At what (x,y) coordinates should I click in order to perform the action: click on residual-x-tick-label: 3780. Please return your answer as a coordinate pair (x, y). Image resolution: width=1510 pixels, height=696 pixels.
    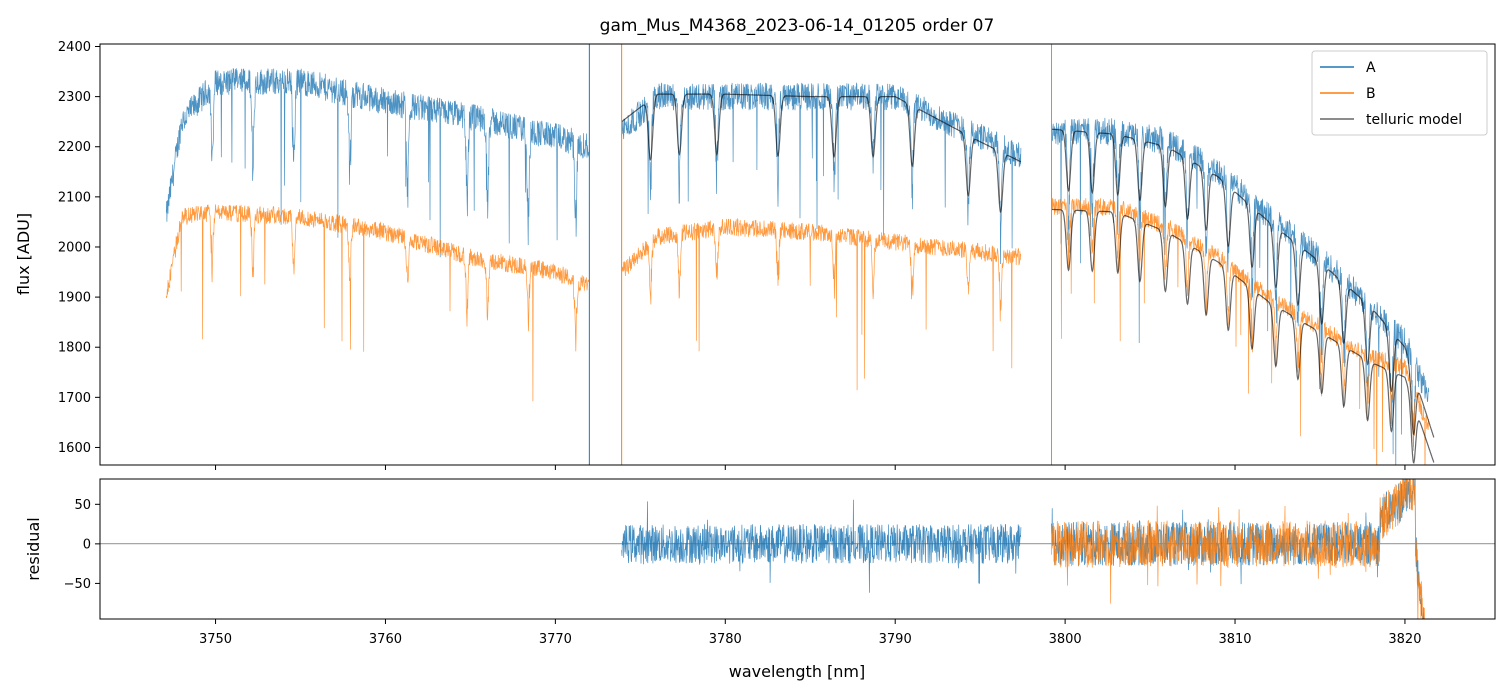
    Looking at the image, I should click on (725, 639).